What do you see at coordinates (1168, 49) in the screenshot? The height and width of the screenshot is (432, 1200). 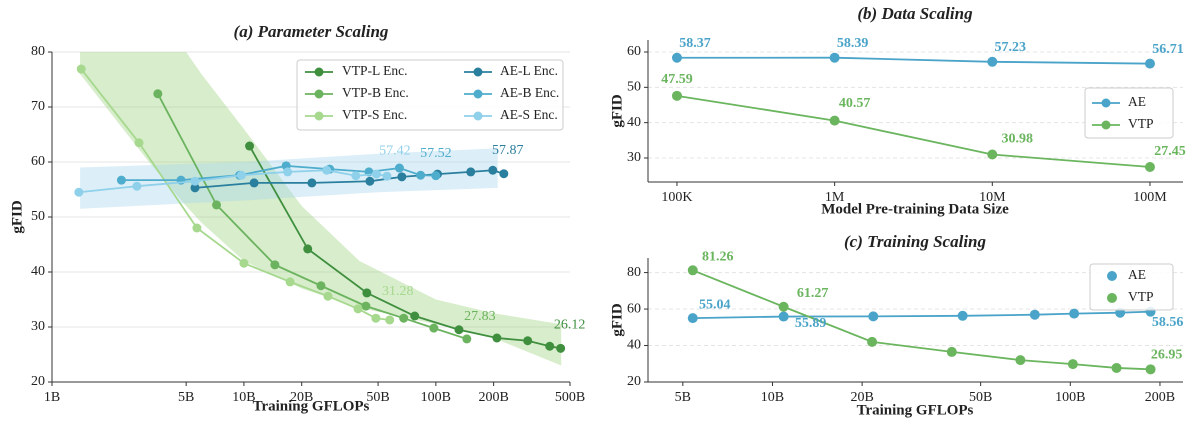 I see `data-label: 56.71` at bounding box center [1168, 49].